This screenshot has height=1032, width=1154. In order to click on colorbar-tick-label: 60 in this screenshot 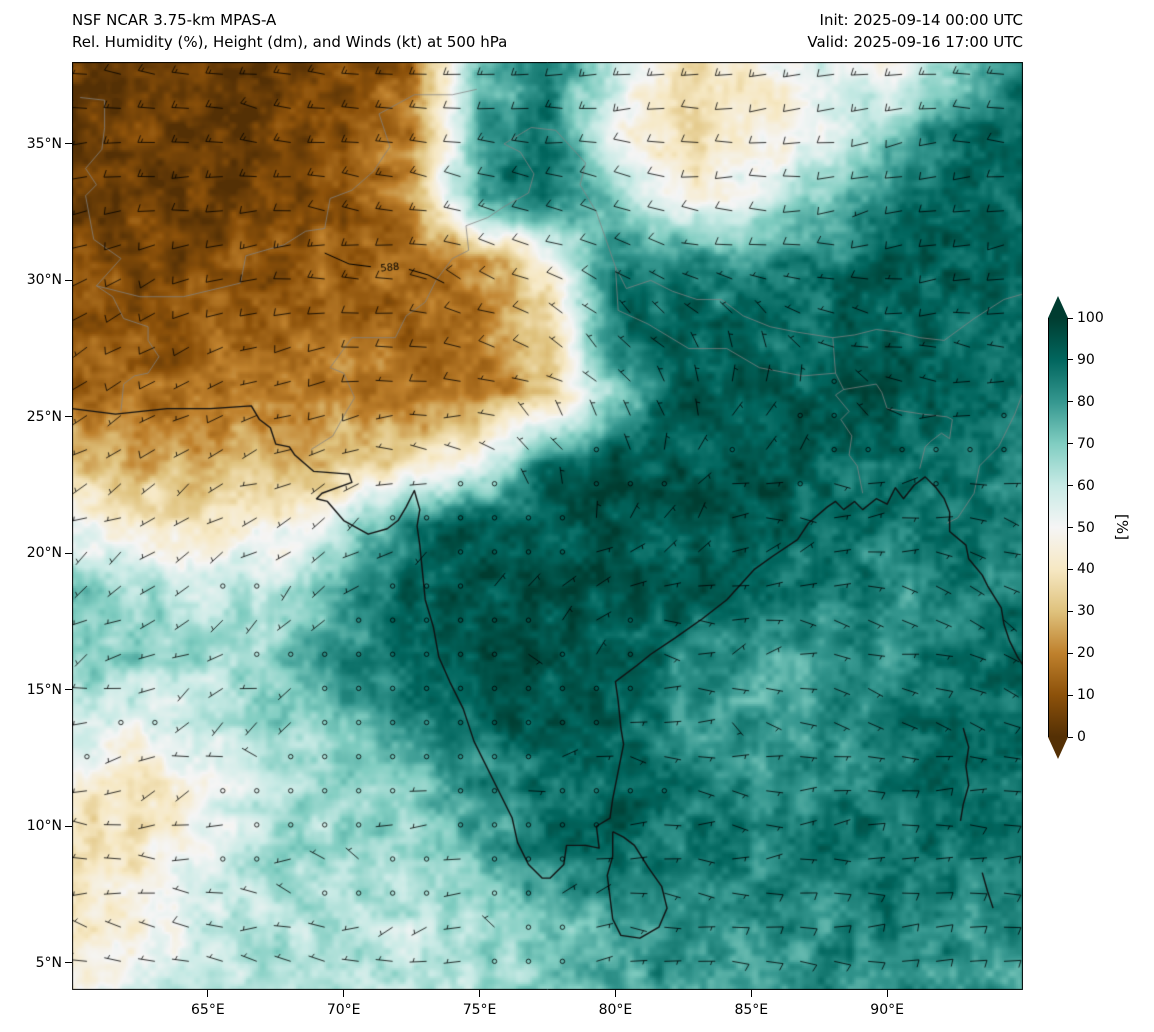, I will do `click(1086, 485)`.